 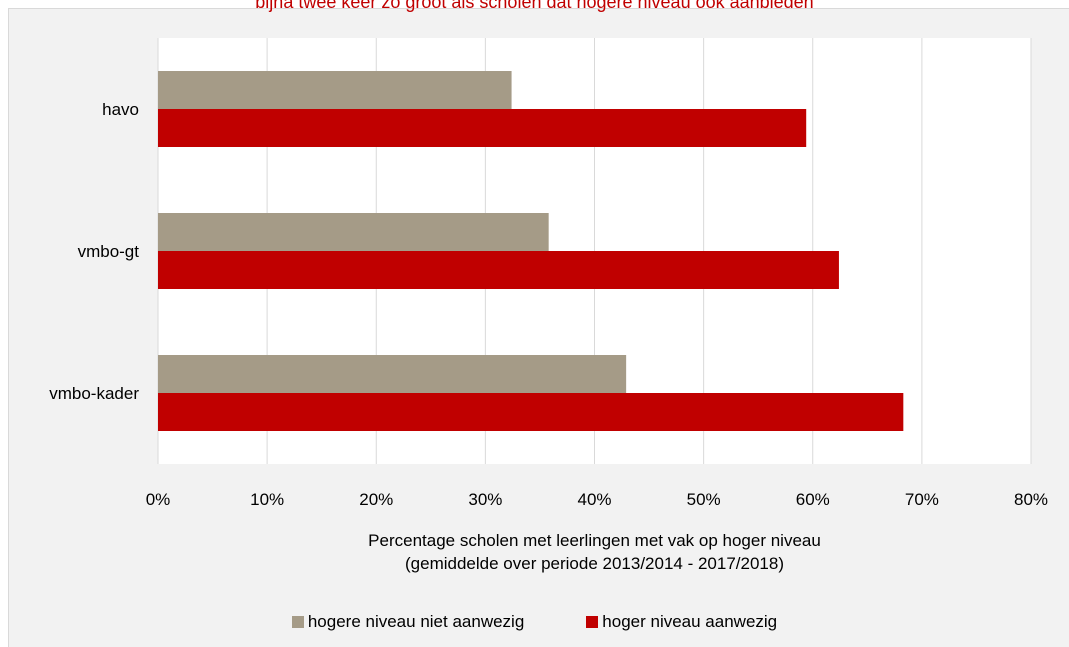 What do you see at coordinates (1031, 499) in the screenshot?
I see `x-tick-label: 80%` at bounding box center [1031, 499].